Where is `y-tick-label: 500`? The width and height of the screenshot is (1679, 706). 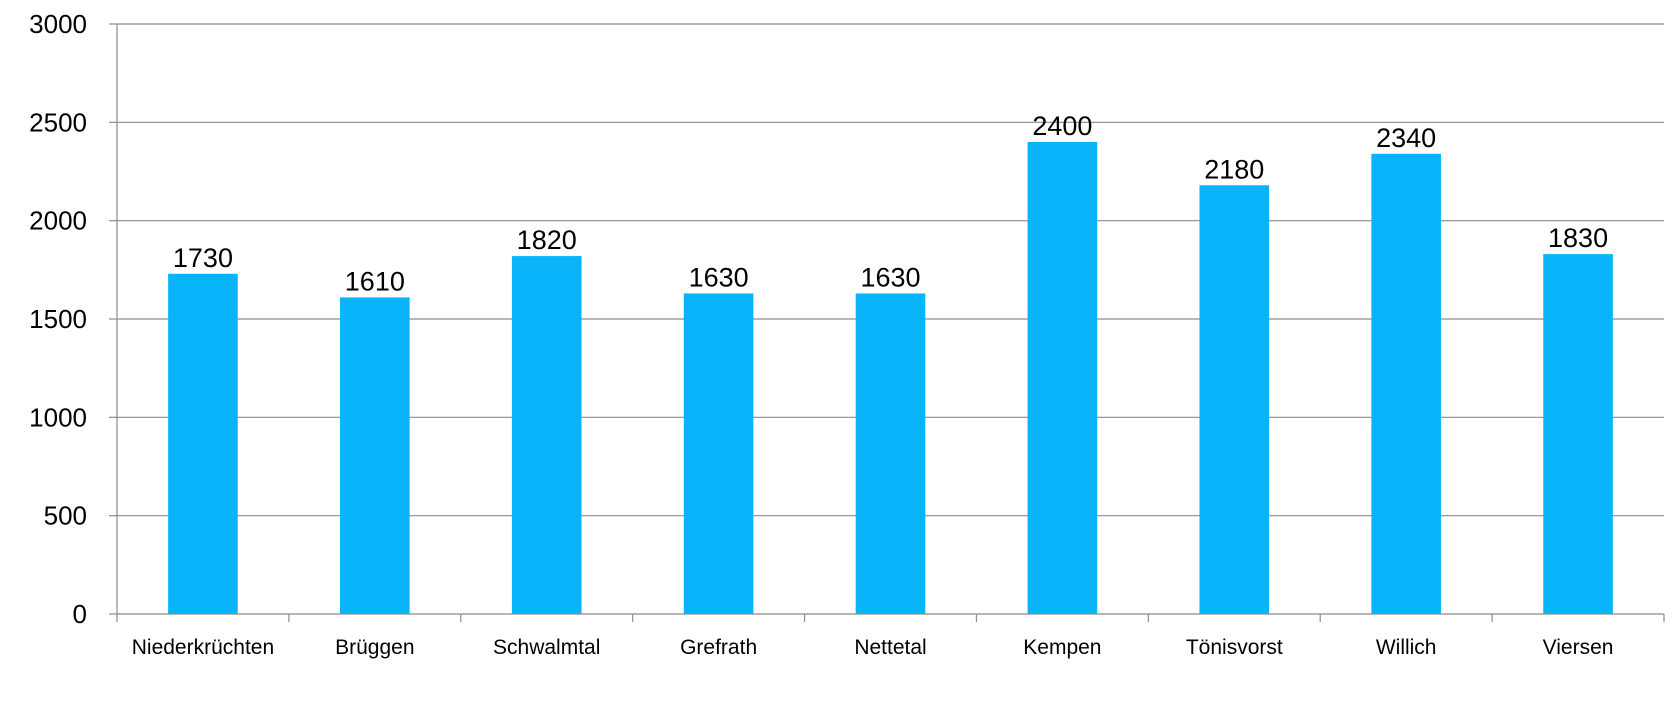
y-tick-label: 500 is located at coordinates (65, 516).